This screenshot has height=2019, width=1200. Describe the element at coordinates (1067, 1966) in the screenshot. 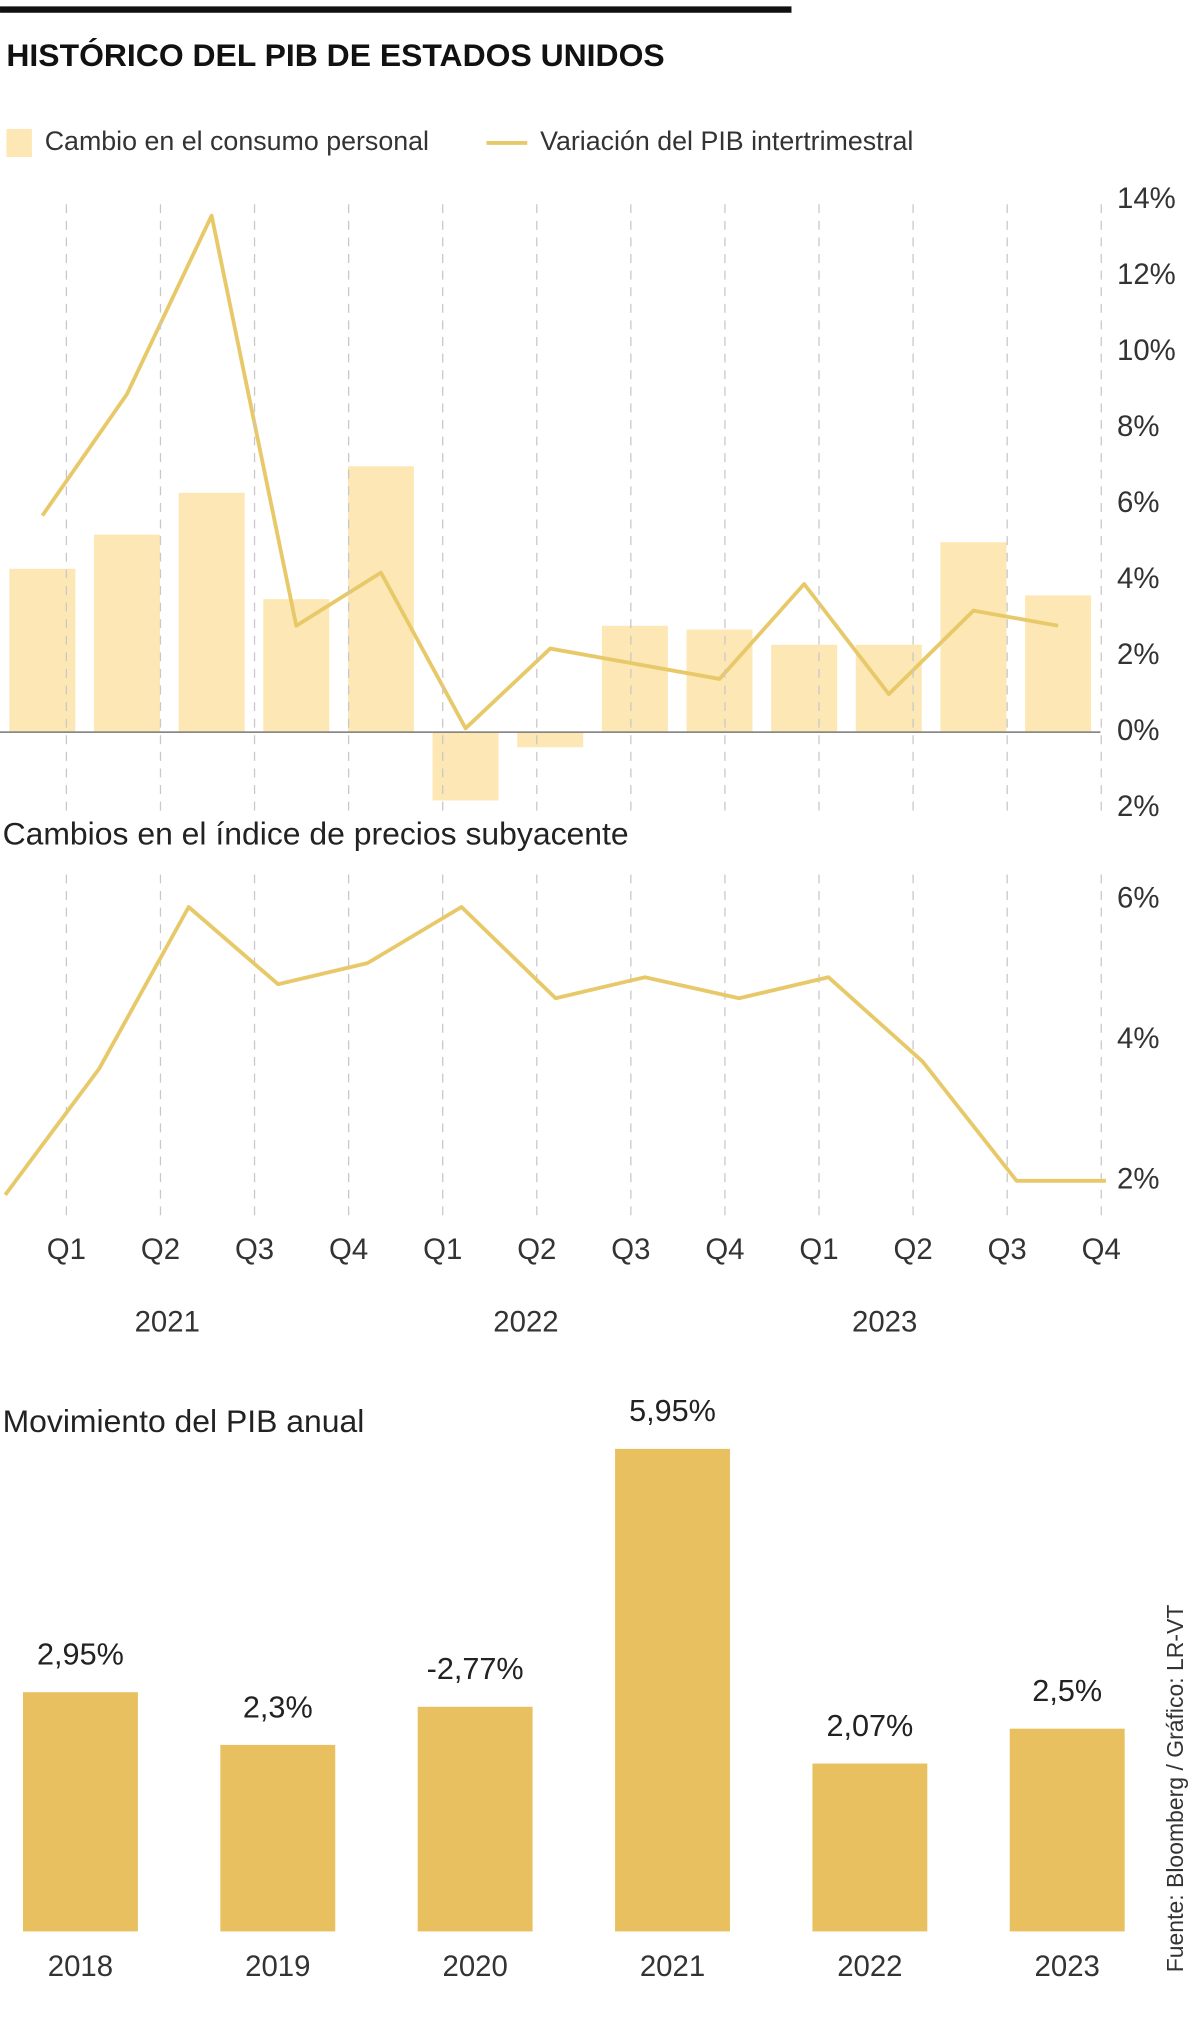

I see `x-tick-label: 2023` at that location.